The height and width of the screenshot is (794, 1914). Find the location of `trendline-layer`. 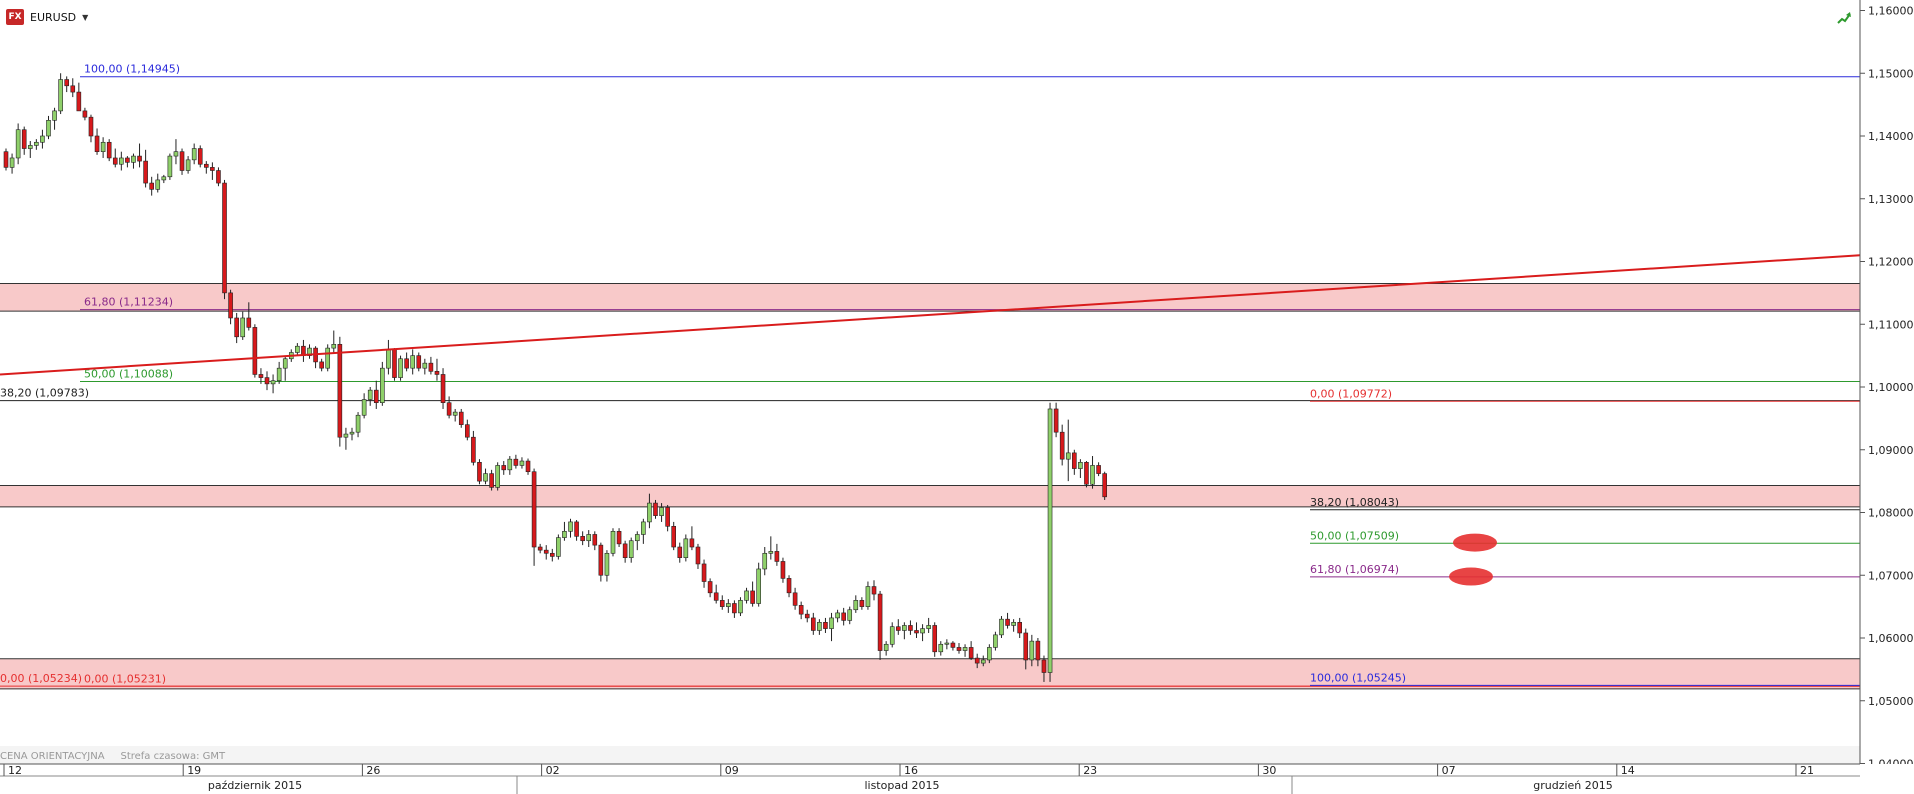

trendline-layer is located at coordinates (930, 315).